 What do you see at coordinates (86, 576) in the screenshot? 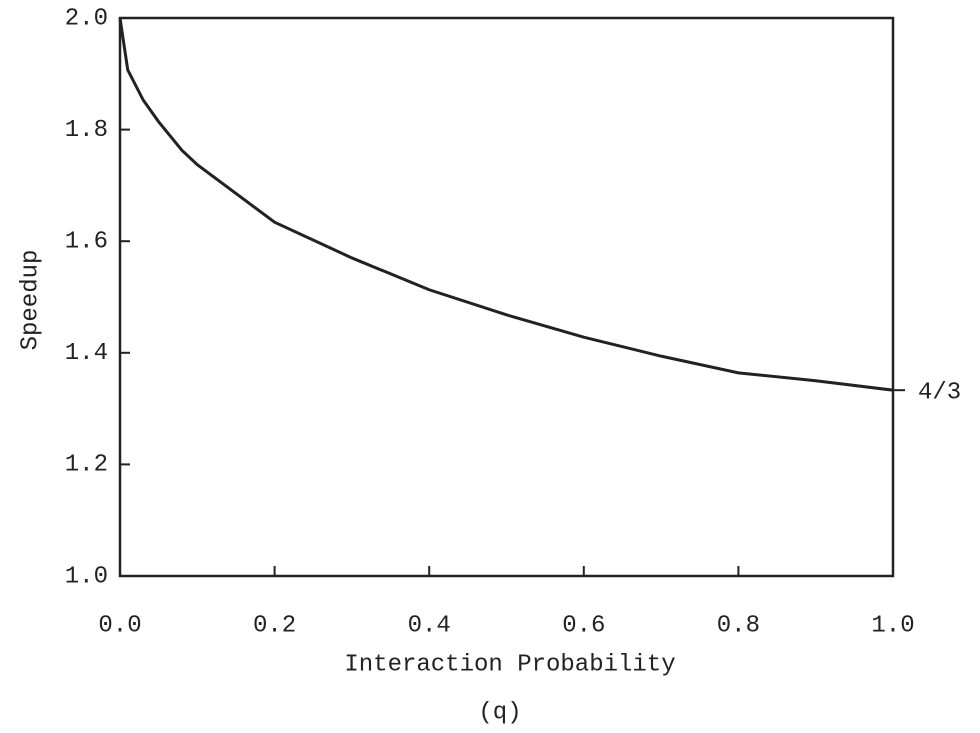
I see `y-tick-label: 1.0` at bounding box center [86, 576].